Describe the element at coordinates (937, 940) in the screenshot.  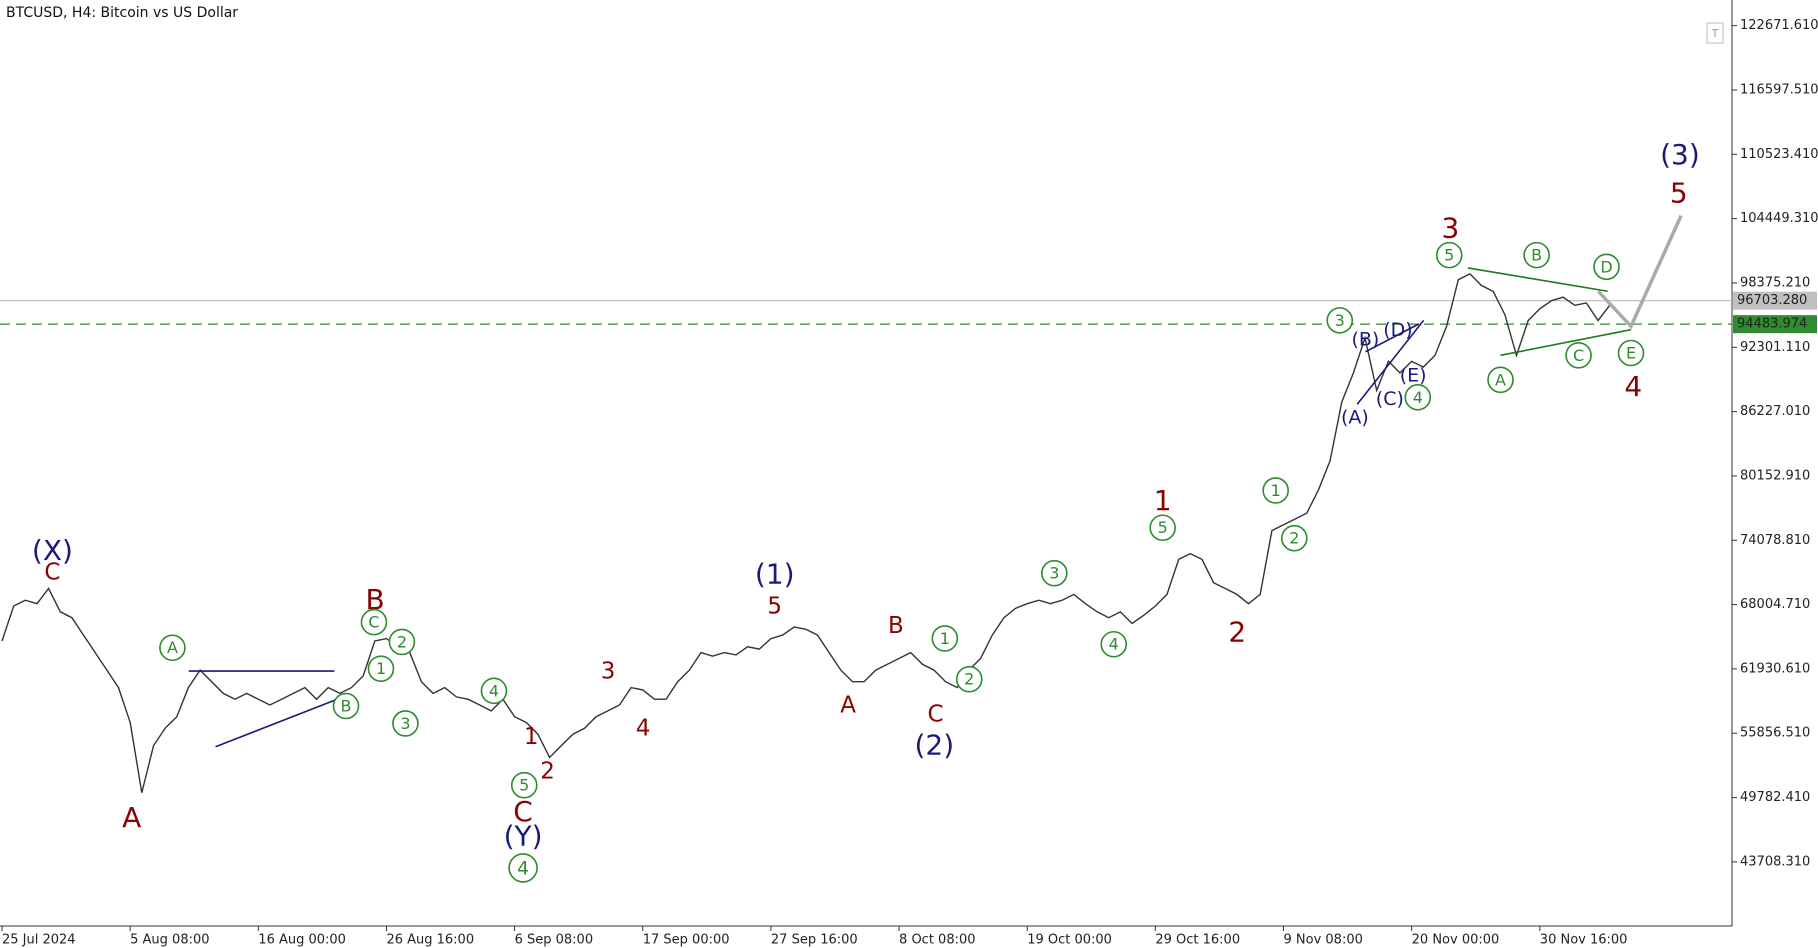
I see `x-tick-label: 8 Oct 08:00` at that location.